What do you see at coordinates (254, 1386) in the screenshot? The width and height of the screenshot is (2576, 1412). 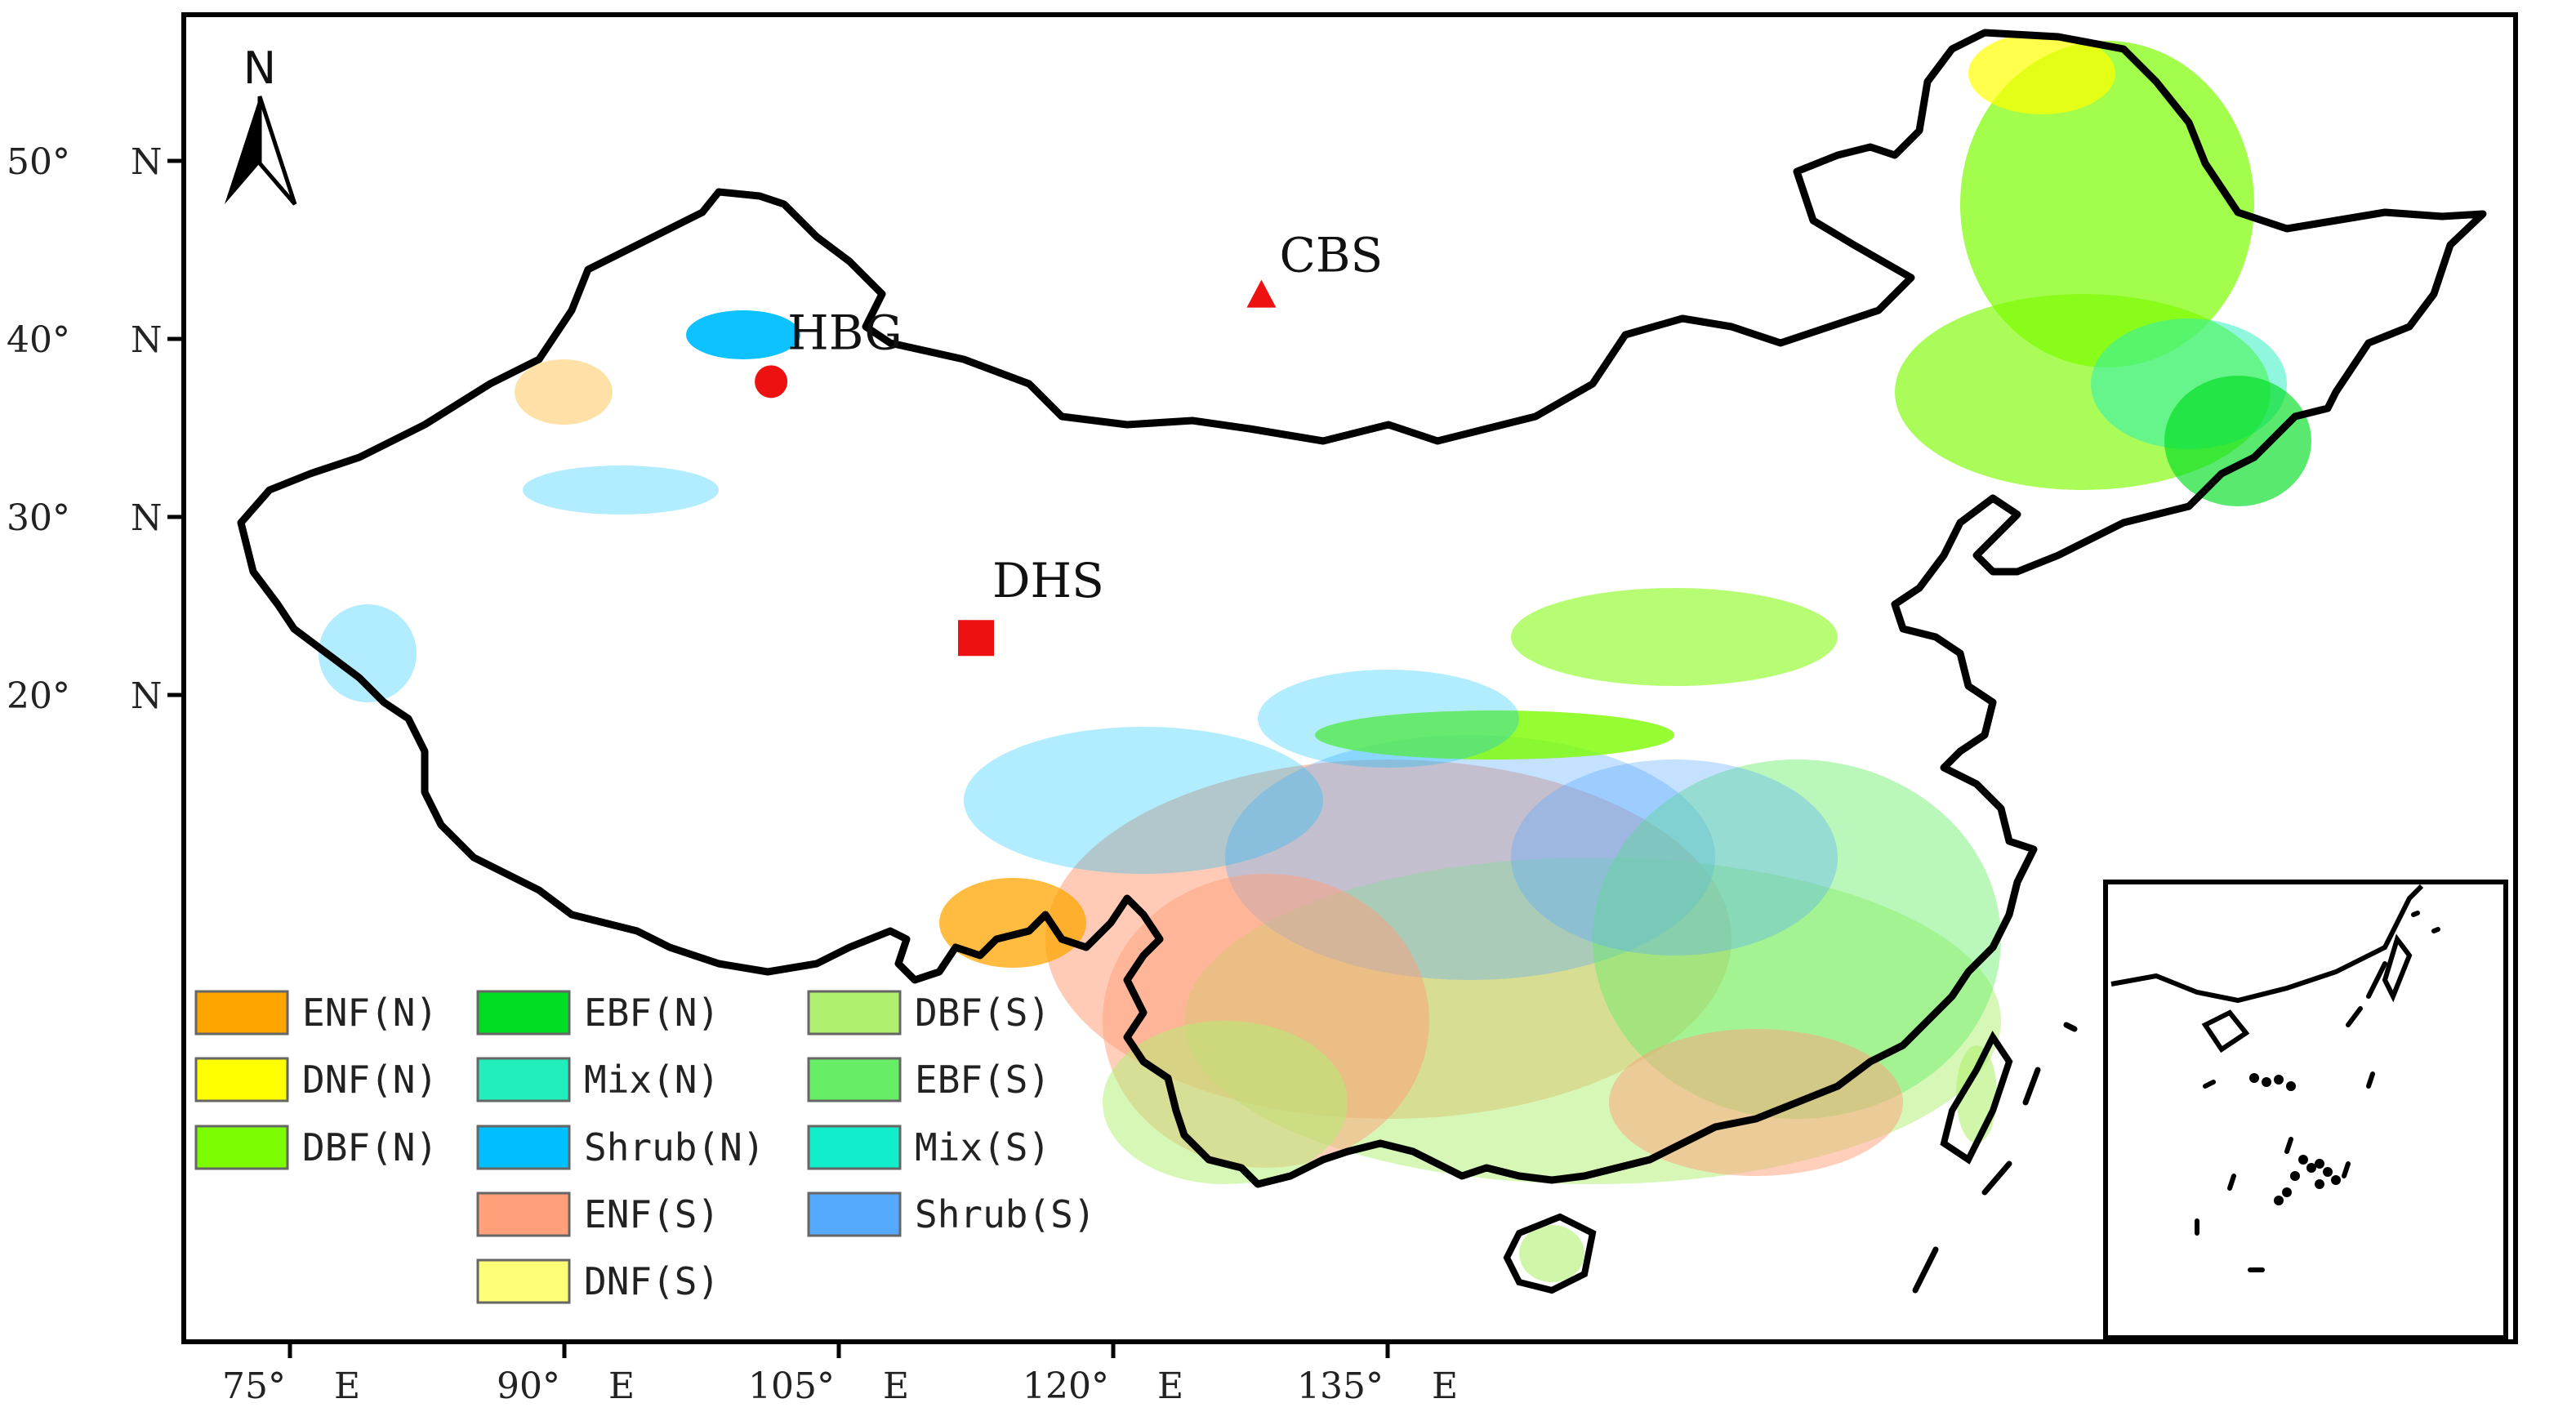 I see `lon-label-deg: 75°` at bounding box center [254, 1386].